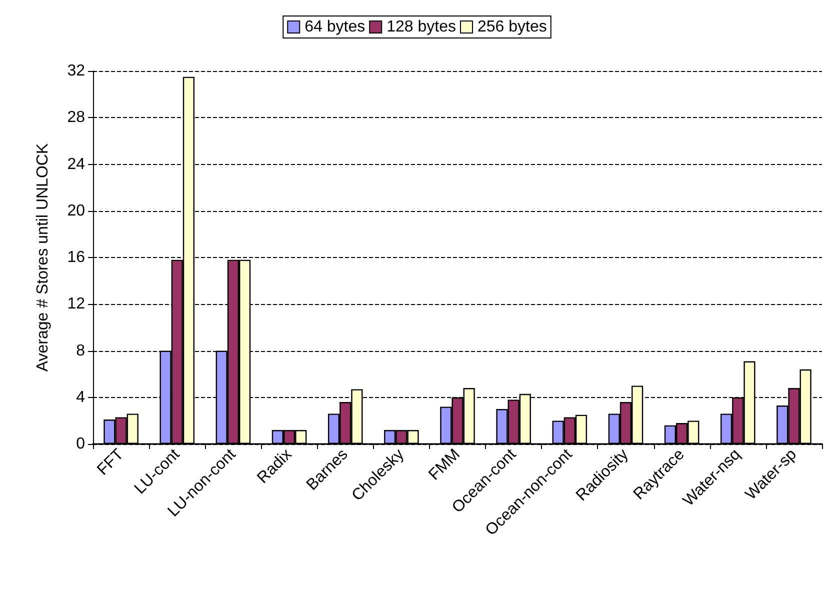 This screenshot has width=834, height=592. What do you see at coordinates (421, 27) in the screenshot?
I see `legend-label: 128 bytes` at bounding box center [421, 27].